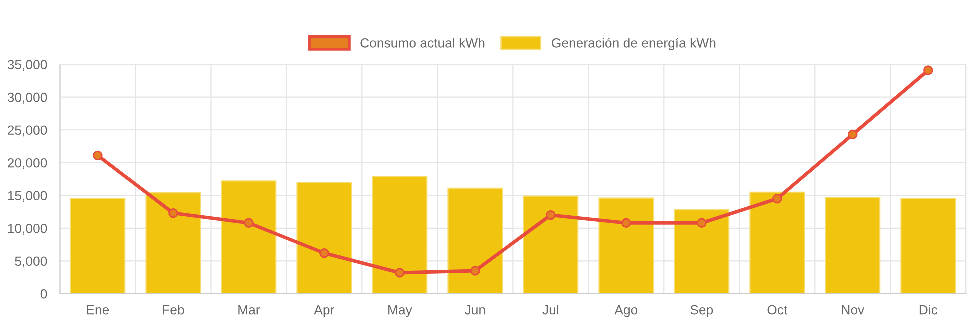 This screenshot has height=323, width=971. Describe the element at coordinates (44, 294) in the screenshot. I see `y-tick-label: 0` at that location.